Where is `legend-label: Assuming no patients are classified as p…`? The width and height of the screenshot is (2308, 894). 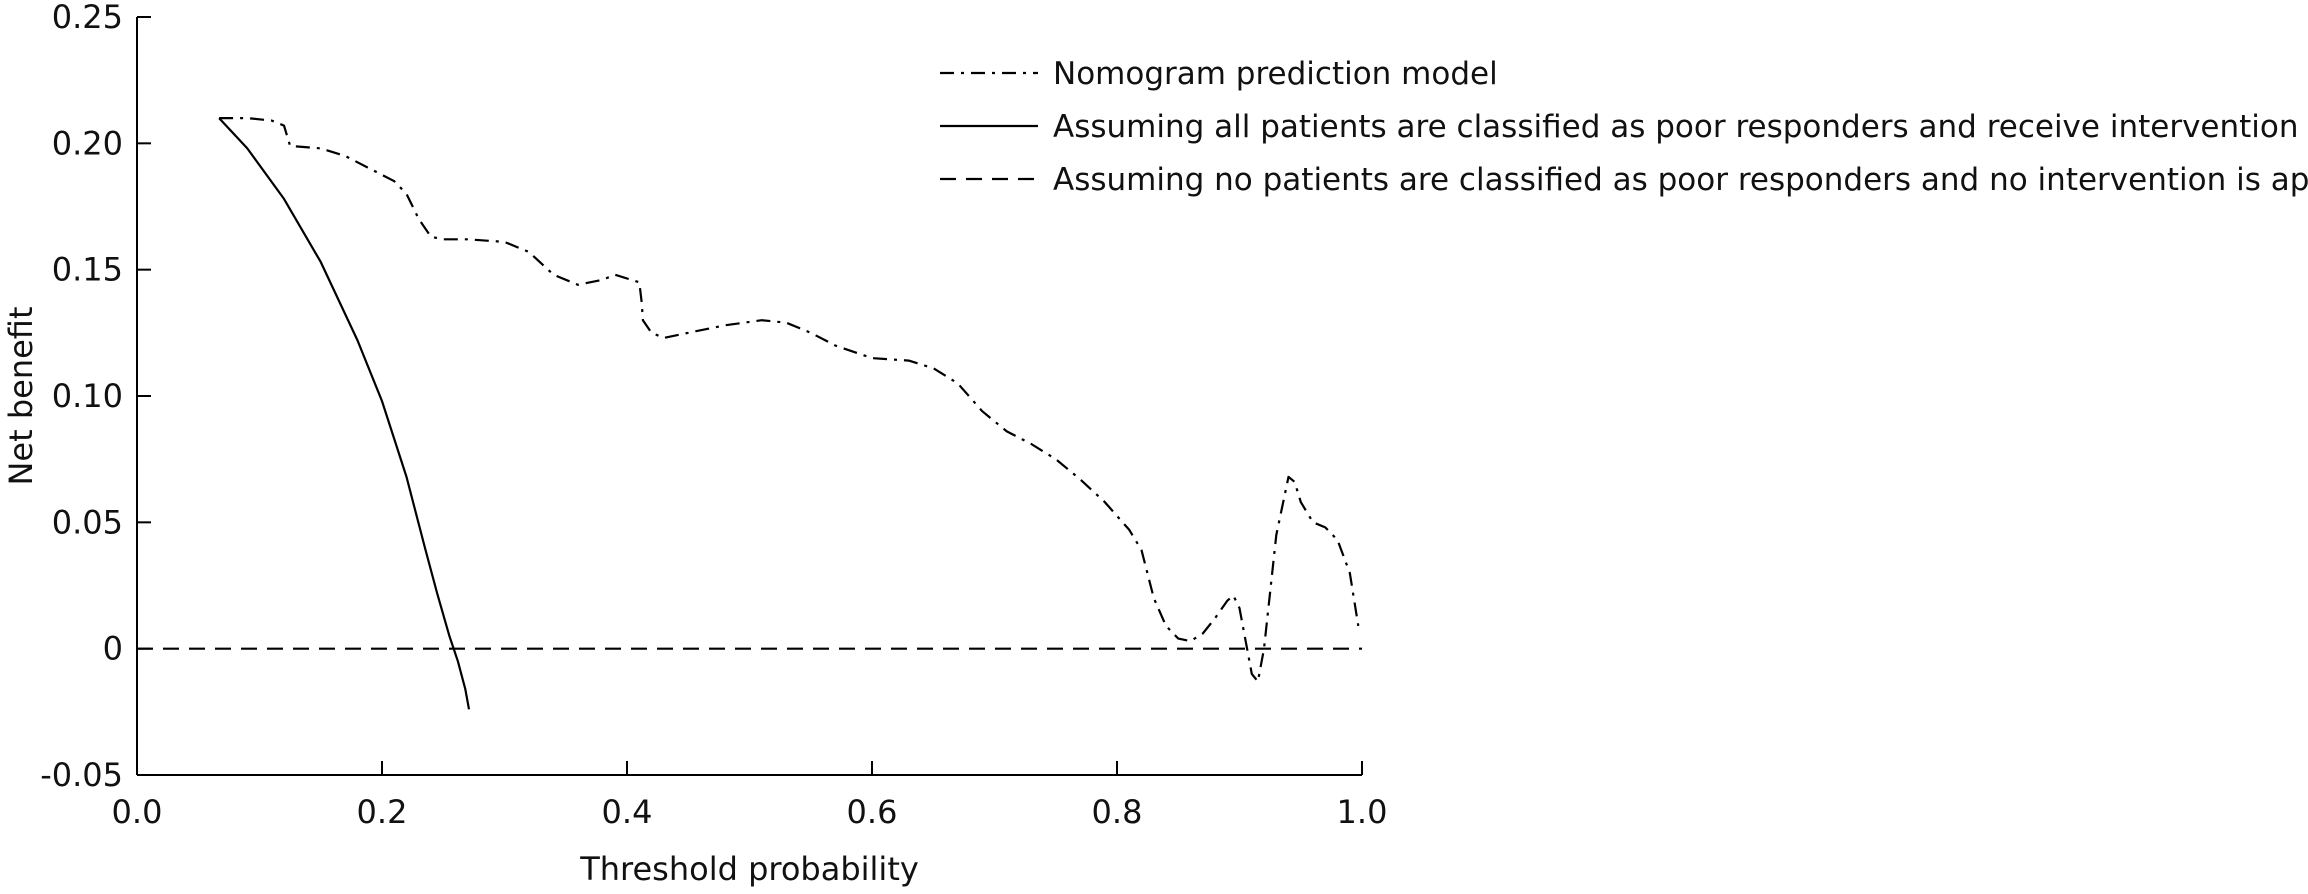
legend-label: Assuming no patients are classified as p… is located at coordinates (1680, 180).